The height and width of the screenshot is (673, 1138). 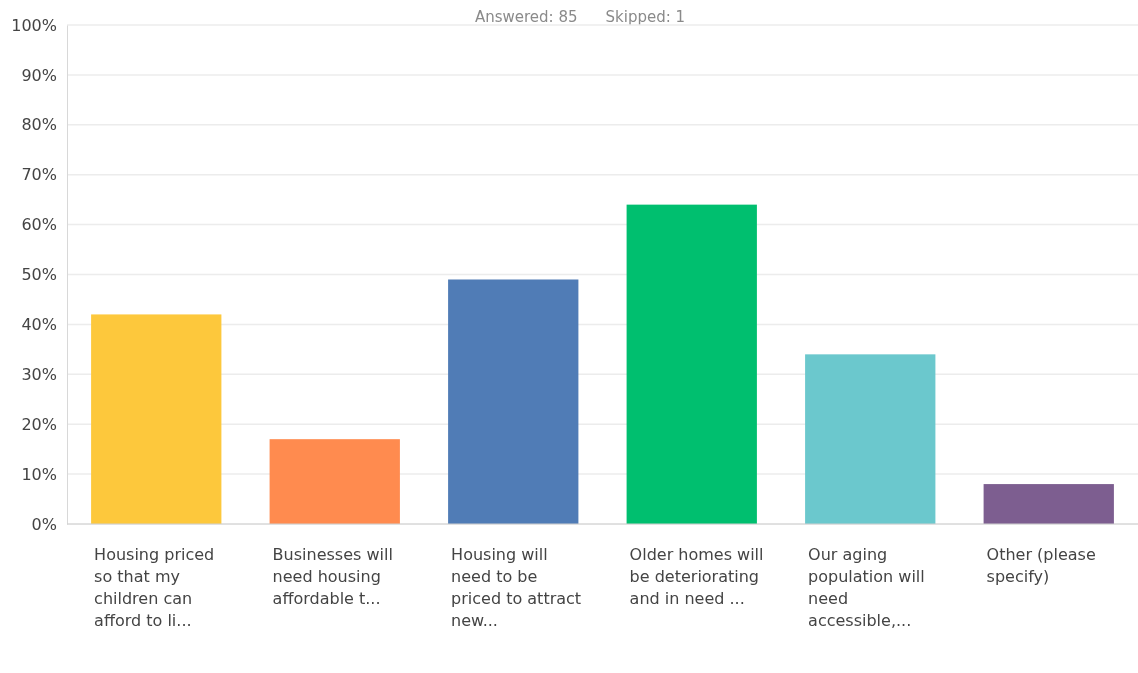 What do you see at coordinates (39, 225) in the screenshot?
I see `y-tick-label: 60%` at bounding box center [39, 225].